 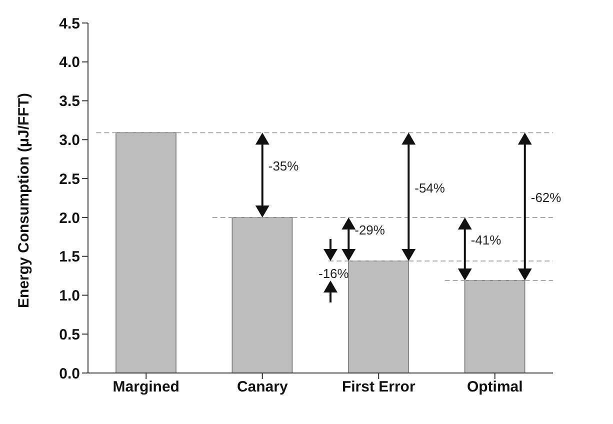 What do you see at coordinates (546, 197) in the screenshot?
I see `annotation: -62%` at bounding box center [546, 197].